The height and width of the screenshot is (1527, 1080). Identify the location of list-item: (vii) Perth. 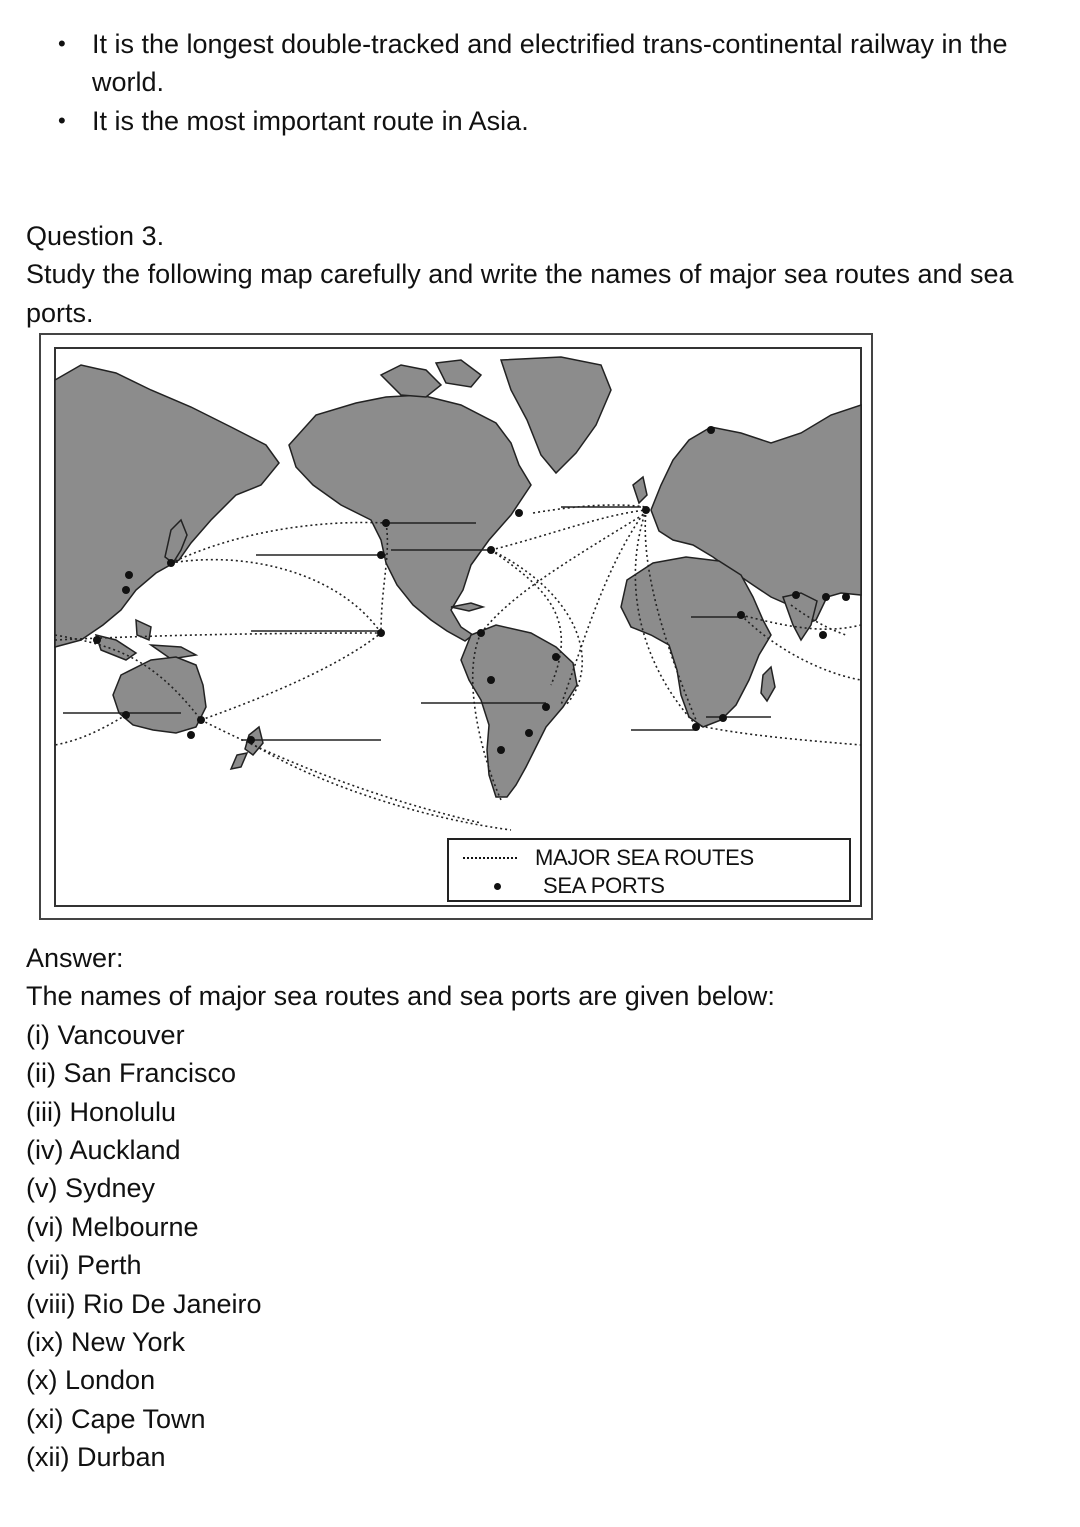
(84, 1265).